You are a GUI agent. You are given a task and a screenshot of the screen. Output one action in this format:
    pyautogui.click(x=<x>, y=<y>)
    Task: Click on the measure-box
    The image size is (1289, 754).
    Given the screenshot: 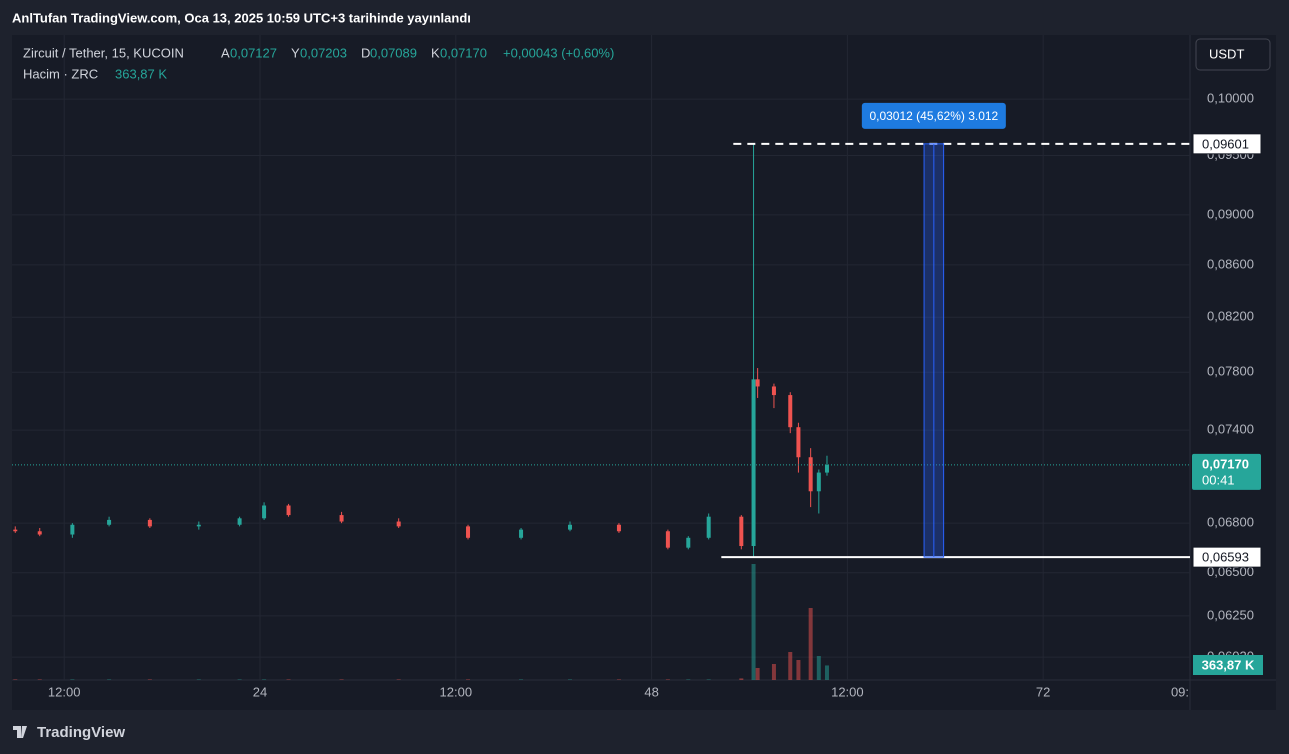 What is the action you would take?
    pyautogui.click(x=933, y=115)
    